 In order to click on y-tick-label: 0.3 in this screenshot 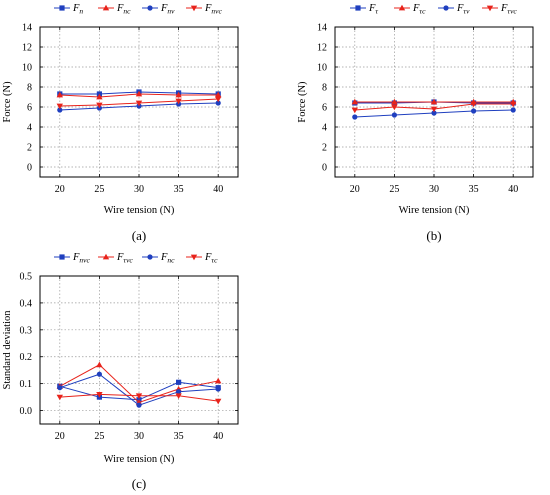, I will do `click(26, 330)`.